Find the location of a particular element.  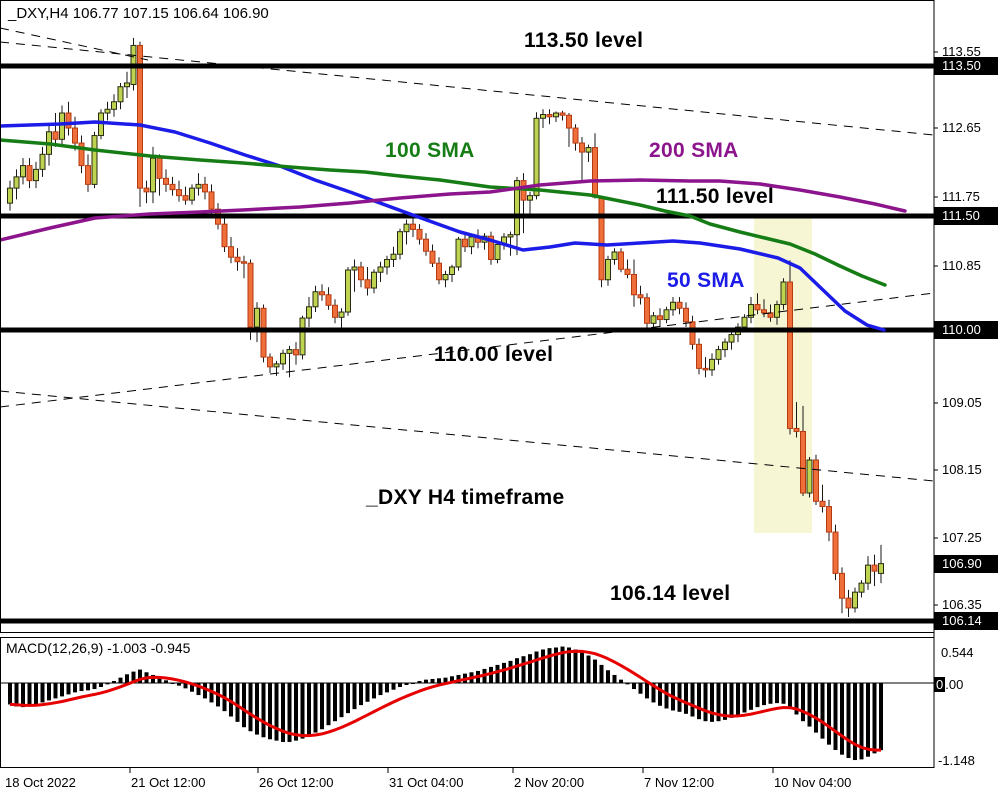

annotation-110-00-level: 110.00 level is located at coordinates (494, 354).